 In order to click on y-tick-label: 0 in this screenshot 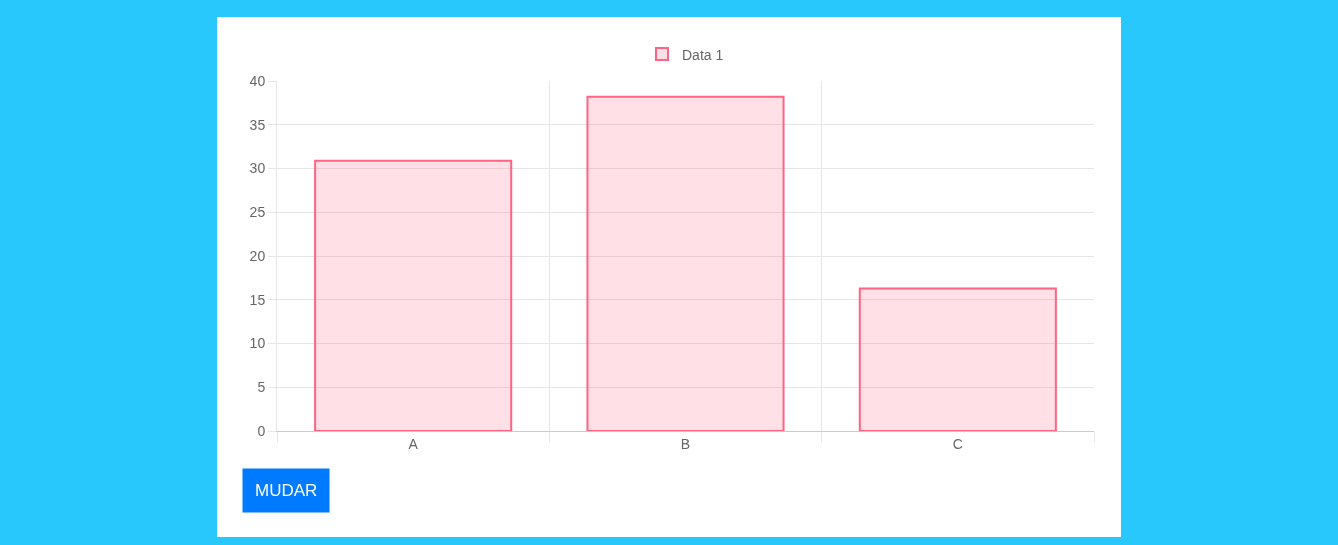, I will do `click(261, 430)`.